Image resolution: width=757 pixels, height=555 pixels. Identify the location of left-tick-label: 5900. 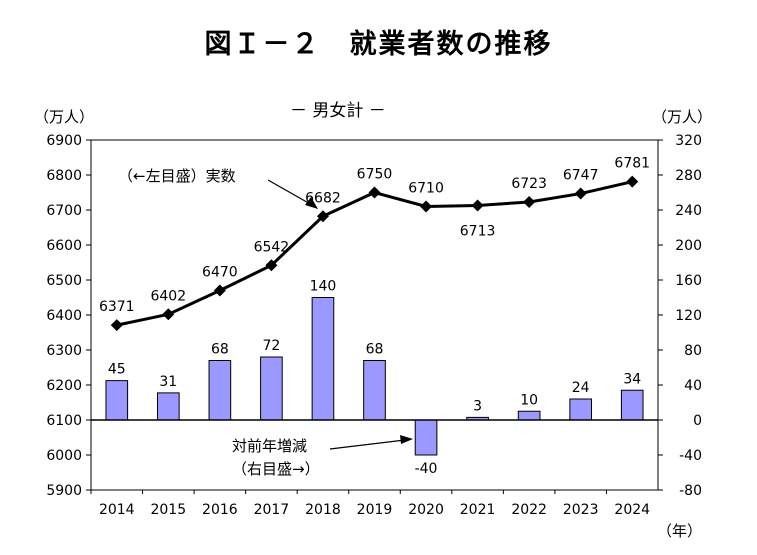
(64, 491).